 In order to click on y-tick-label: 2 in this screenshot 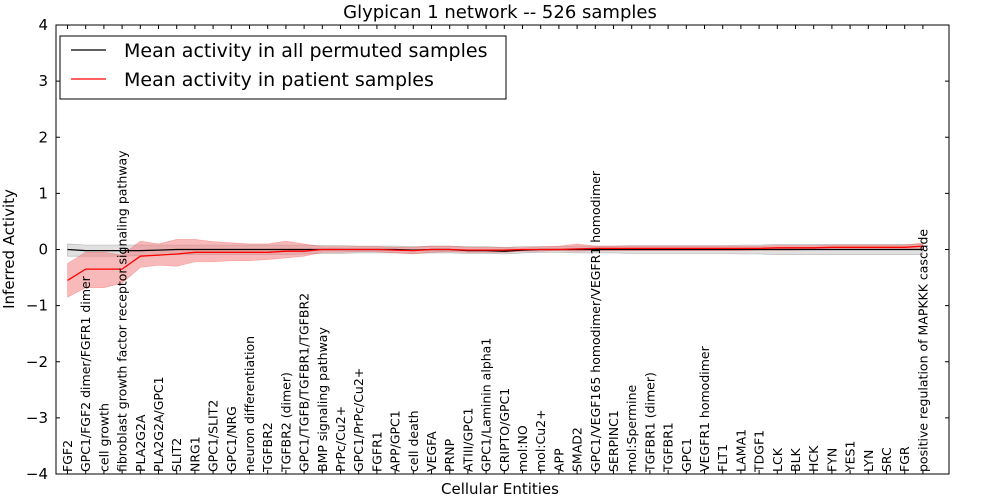, I will do `click(43, 137)`.